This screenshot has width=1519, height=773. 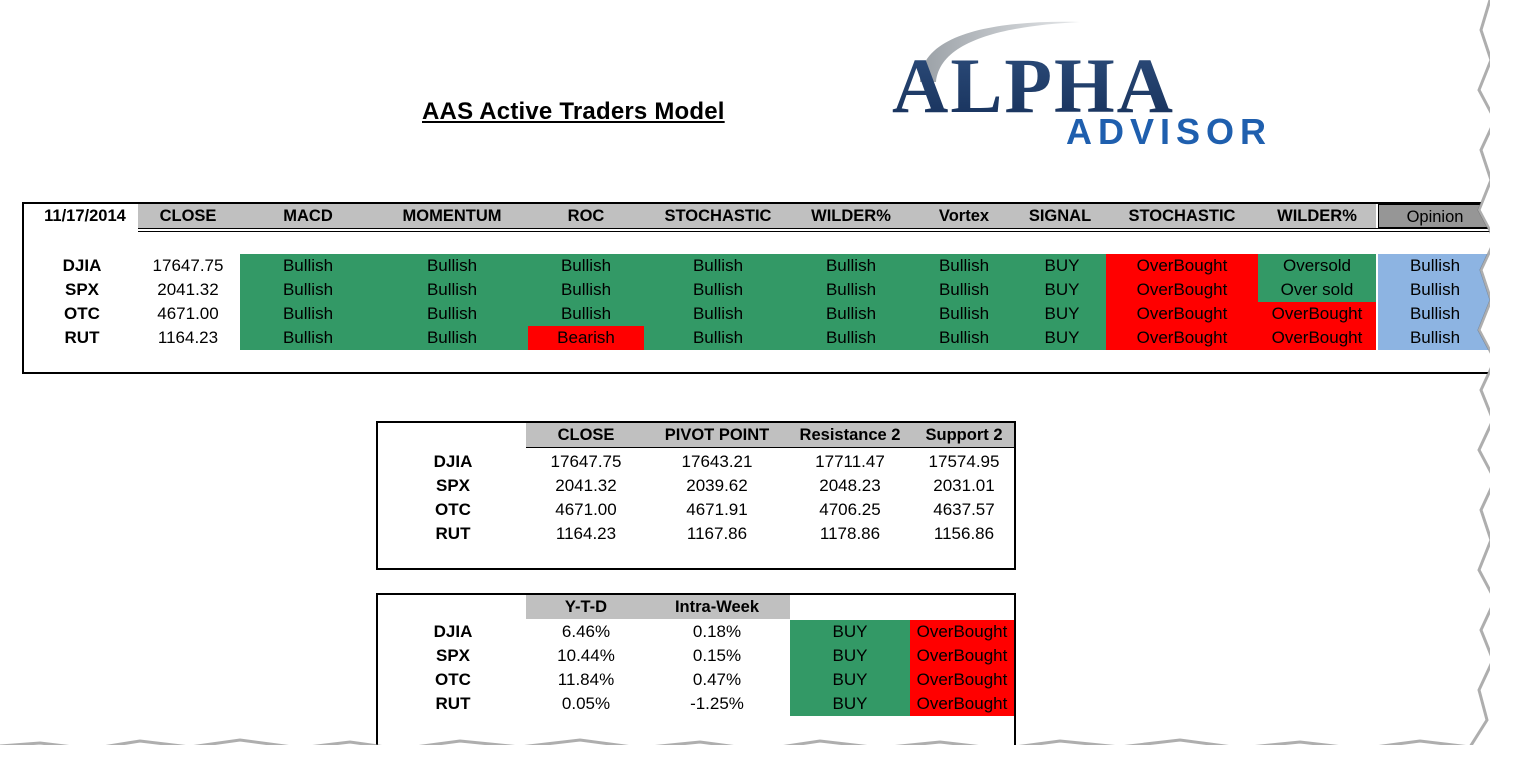 What do you see at coordinates (188, 337) in the screenshot?
I see `cell-close: 1164.23` at bounding box center [188, 337].